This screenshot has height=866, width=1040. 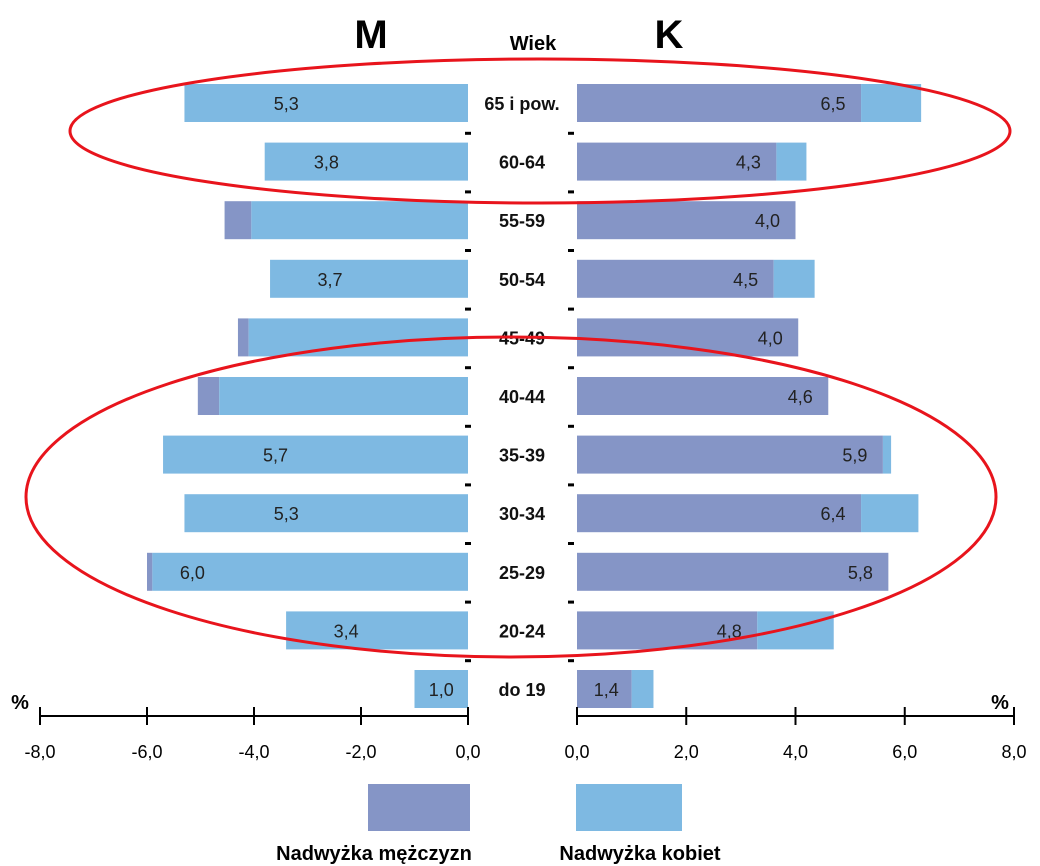 What do you see at coordinates (370, 35) in the screenshot?
I see `left-panel-label: M` at bounding box center [370, 35].